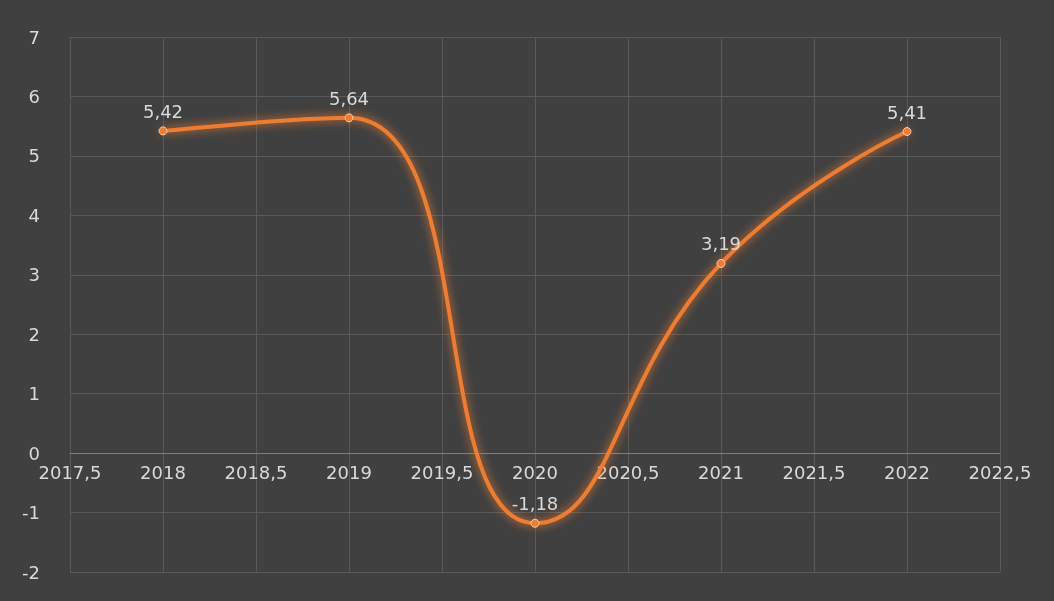 The image size is (1054, 601). Describe the element at coordinates (163, 472) in the screenshot. I see `x-tick-label: 2018` at that location.